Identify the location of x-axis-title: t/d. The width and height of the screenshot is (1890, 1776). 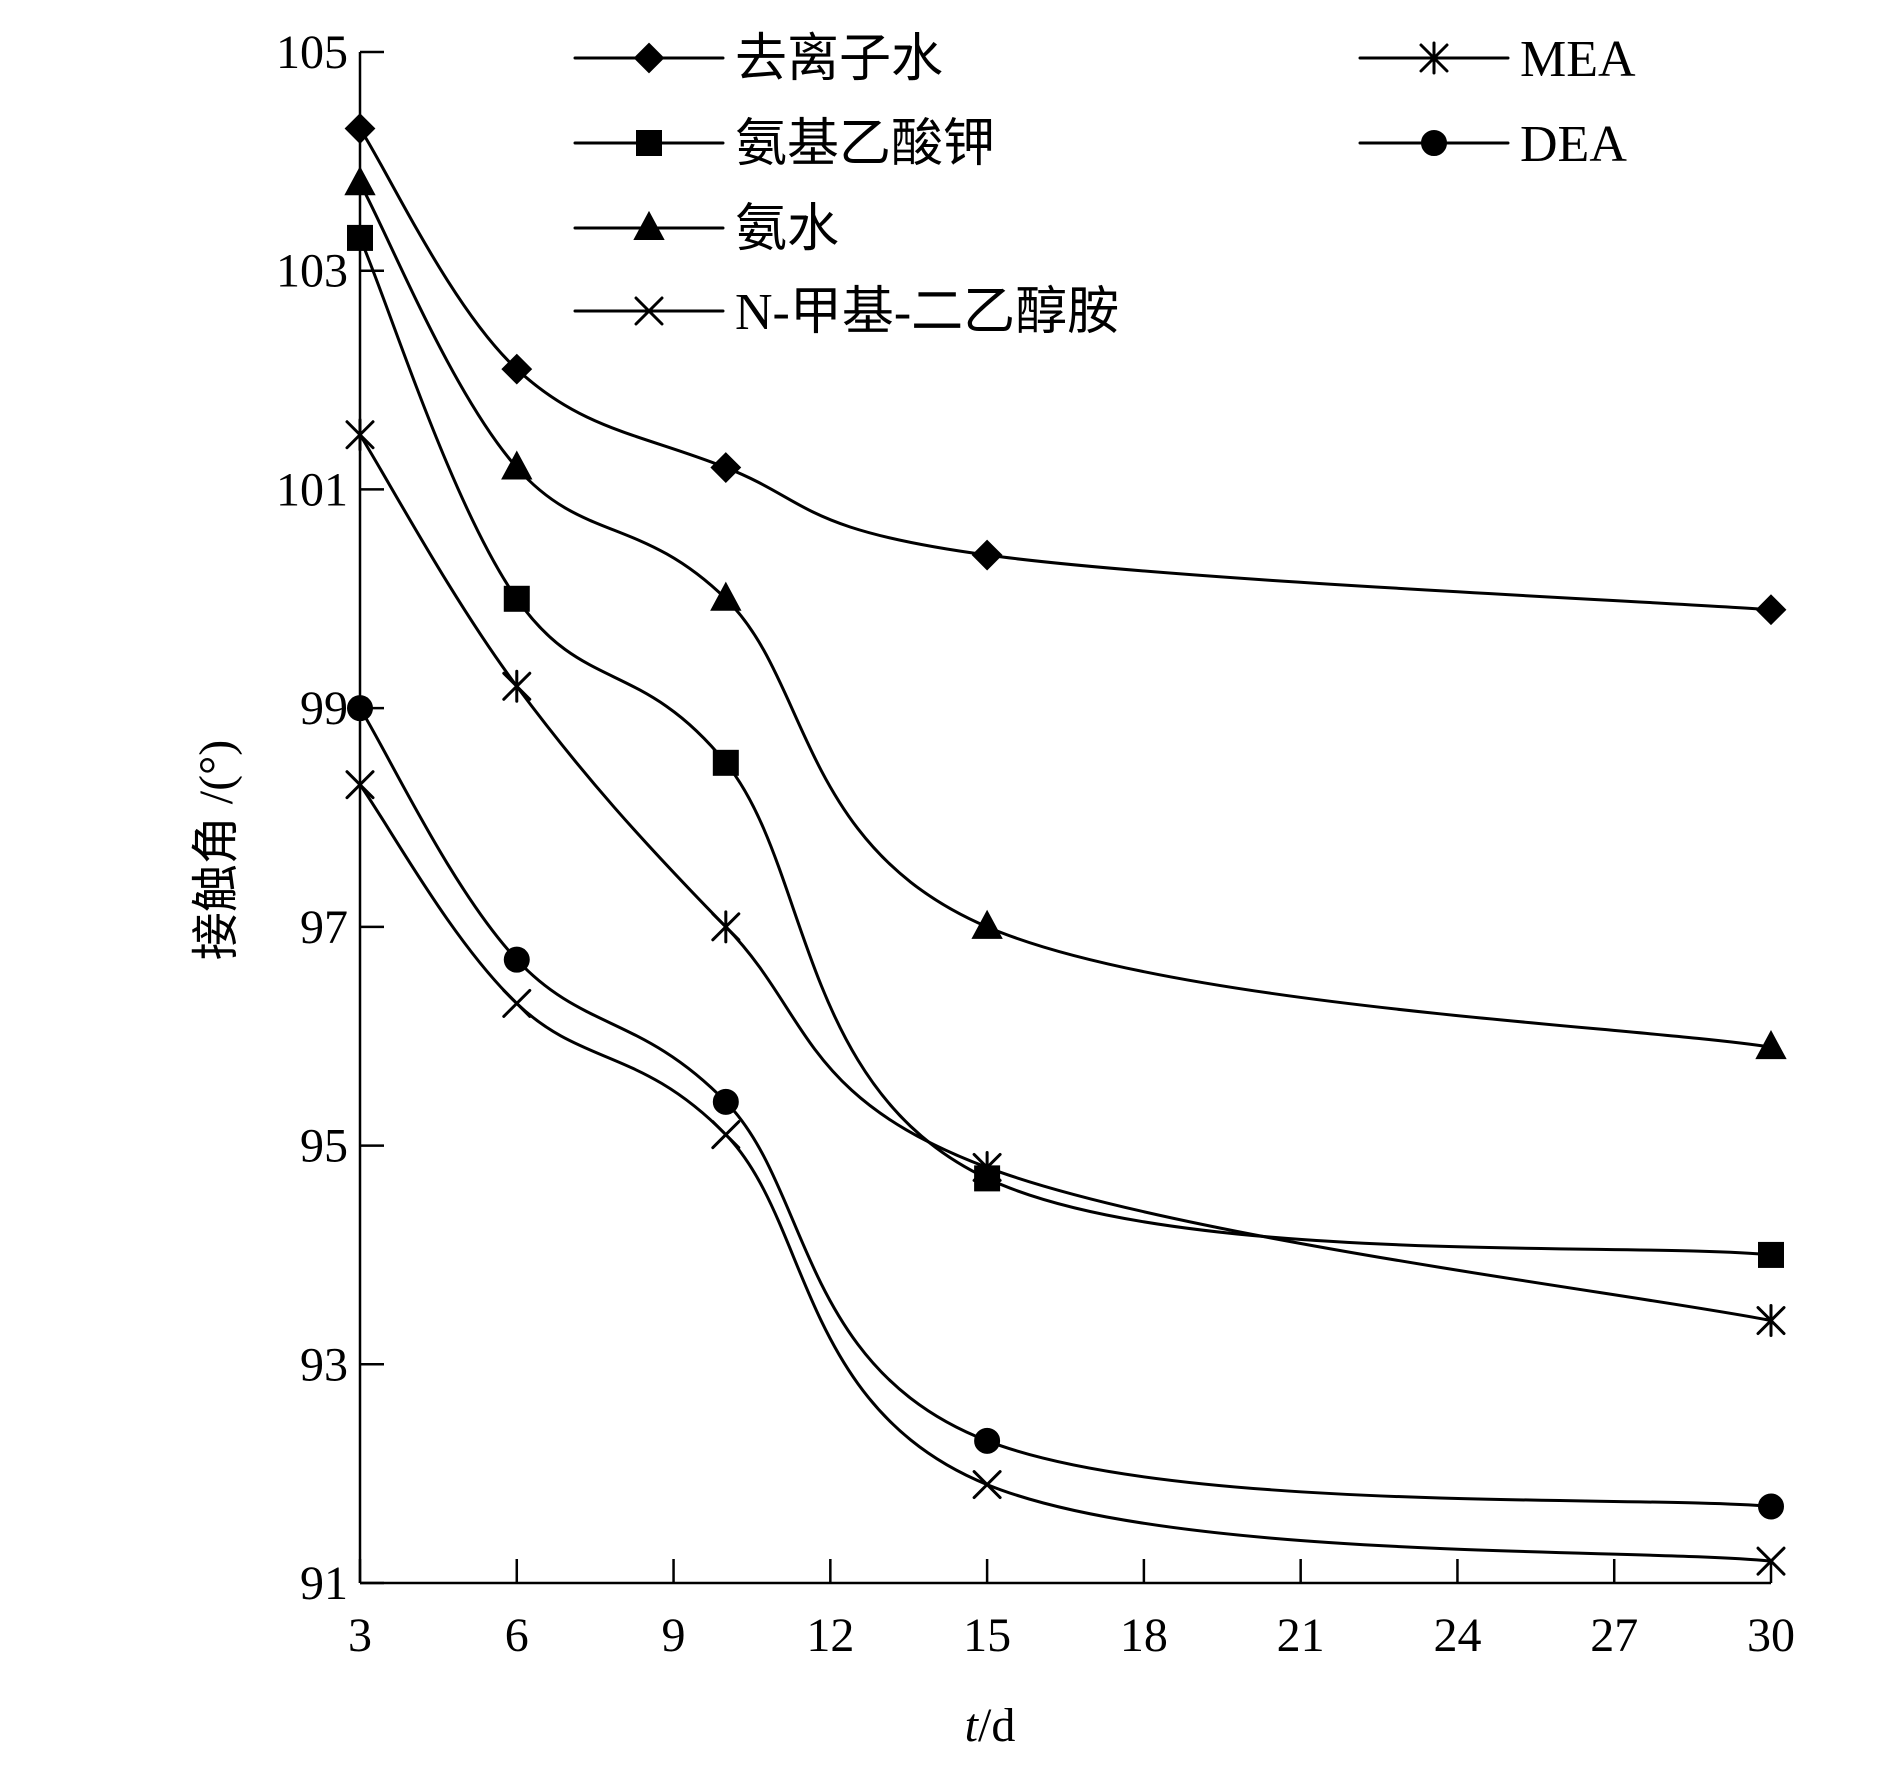
(990, 1725).